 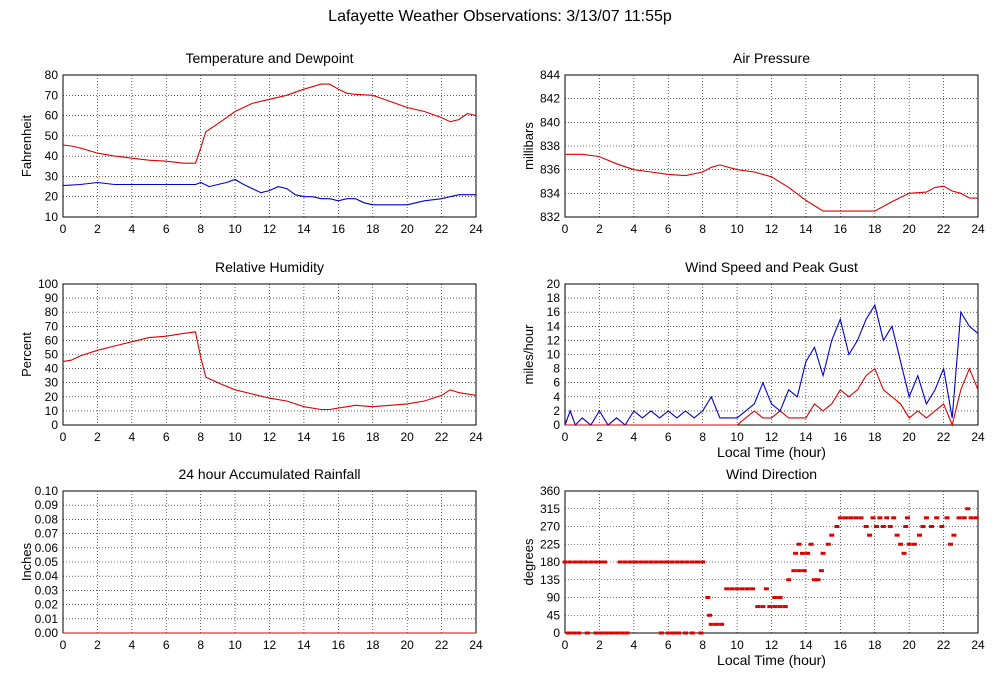 I want to click on y-tick-label: 90, so click(x=554, y=598).